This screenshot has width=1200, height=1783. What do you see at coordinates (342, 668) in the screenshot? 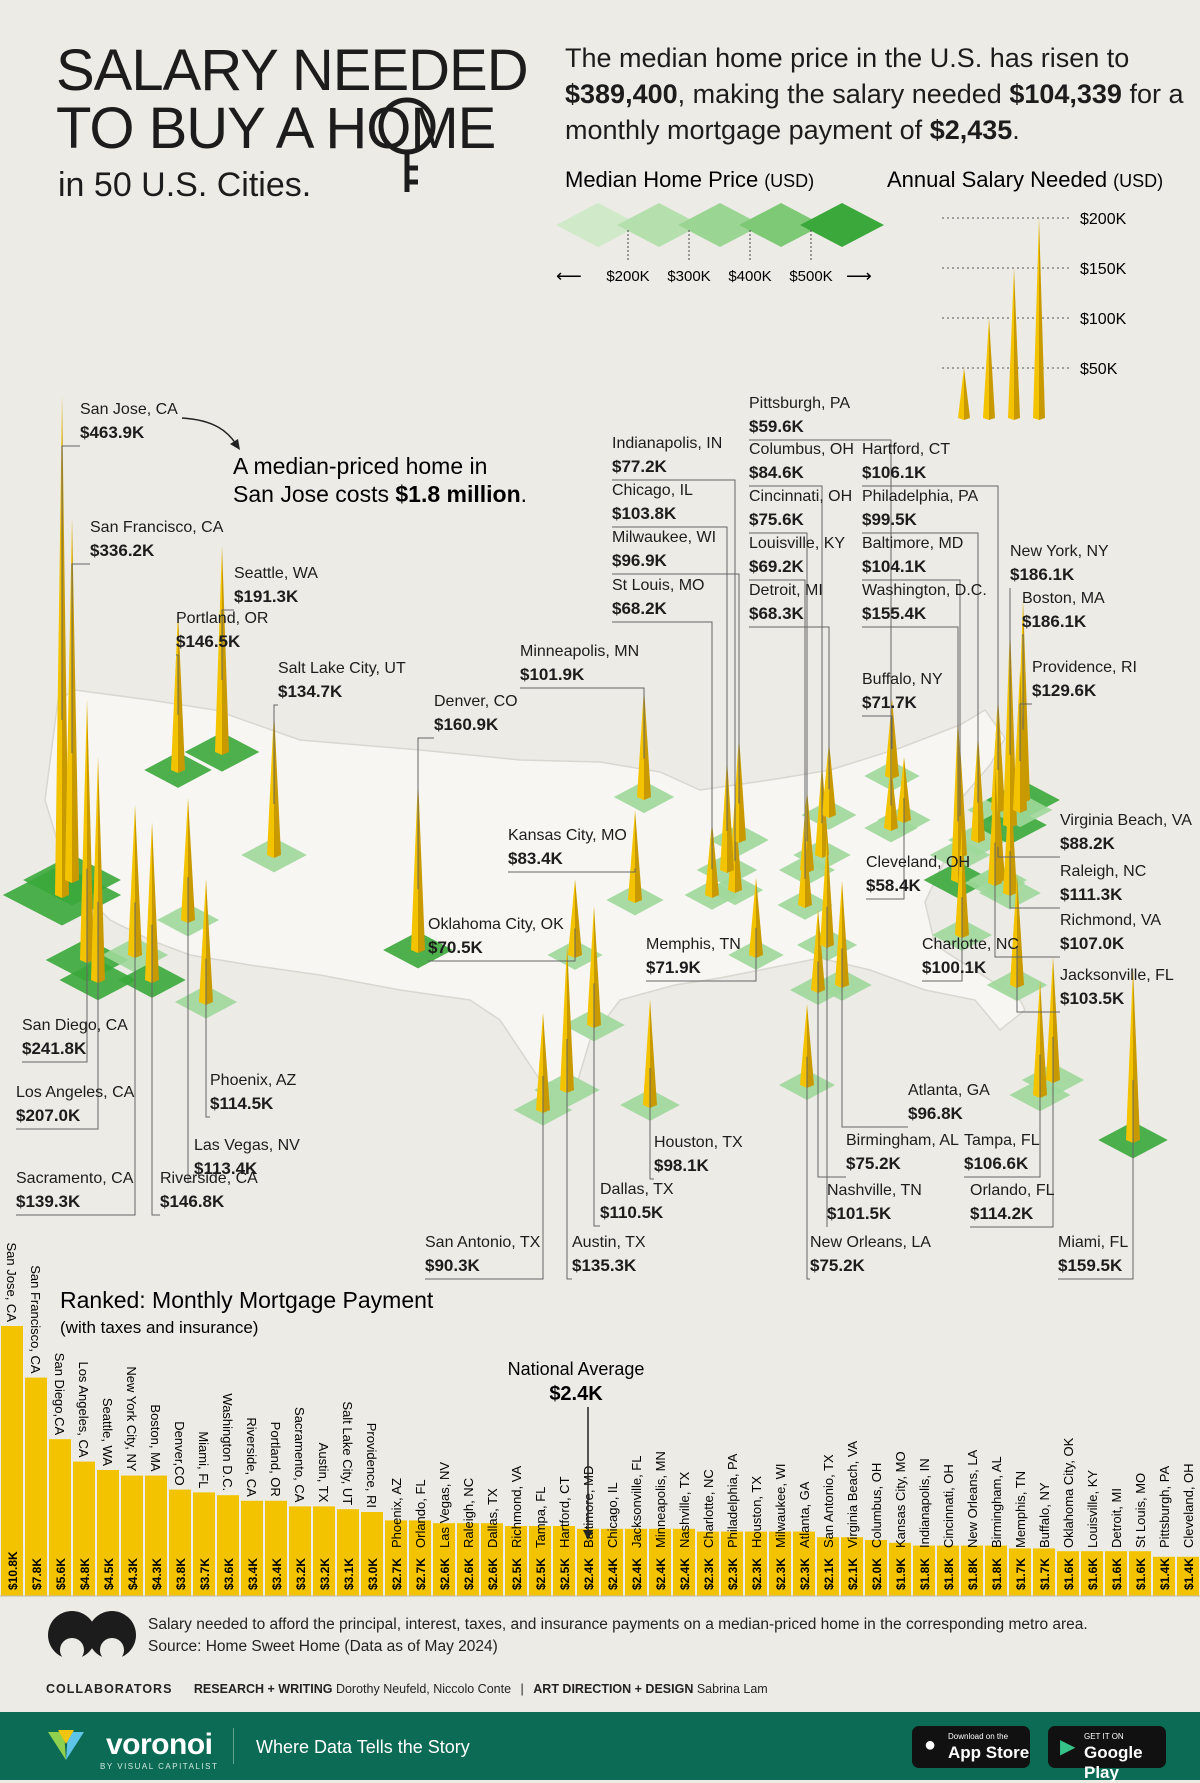
I see `city-name-salt-lake-city-ut: Salt Lake City, UT` at bounding box center [342, 668].